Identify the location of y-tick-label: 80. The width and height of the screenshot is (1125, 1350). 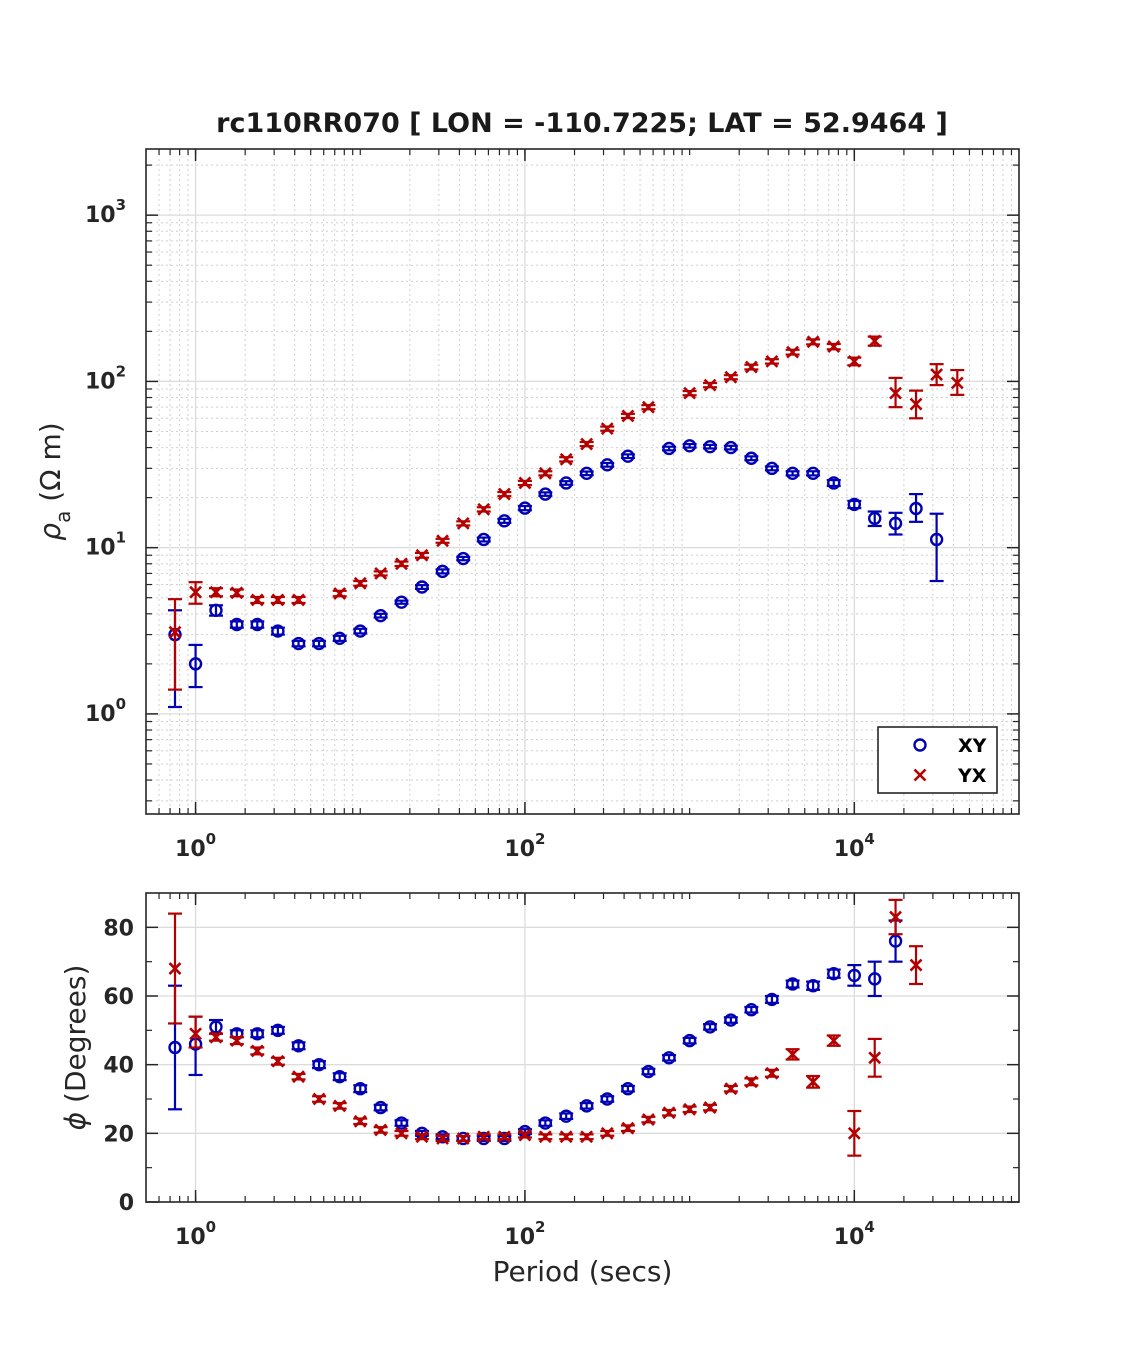
(118, 928).